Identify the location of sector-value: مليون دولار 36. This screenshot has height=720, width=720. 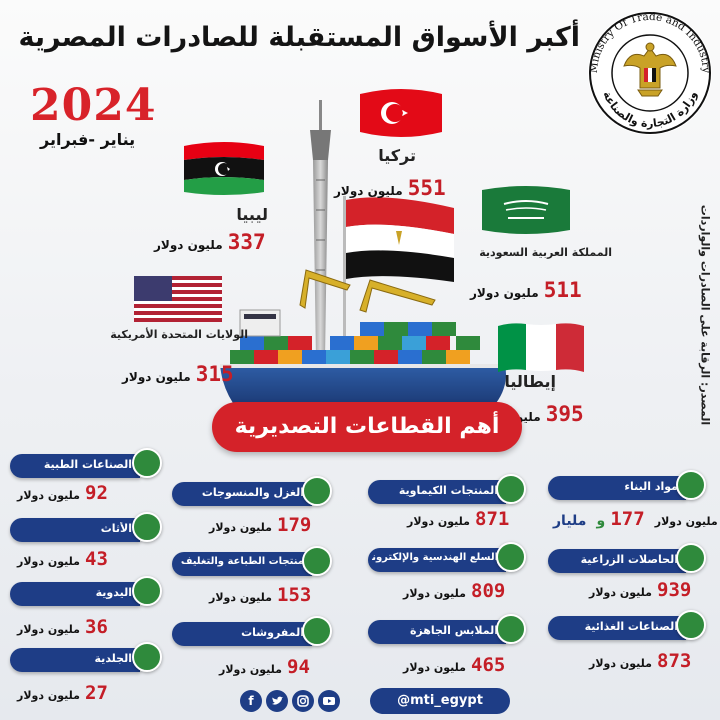
(60, 627).